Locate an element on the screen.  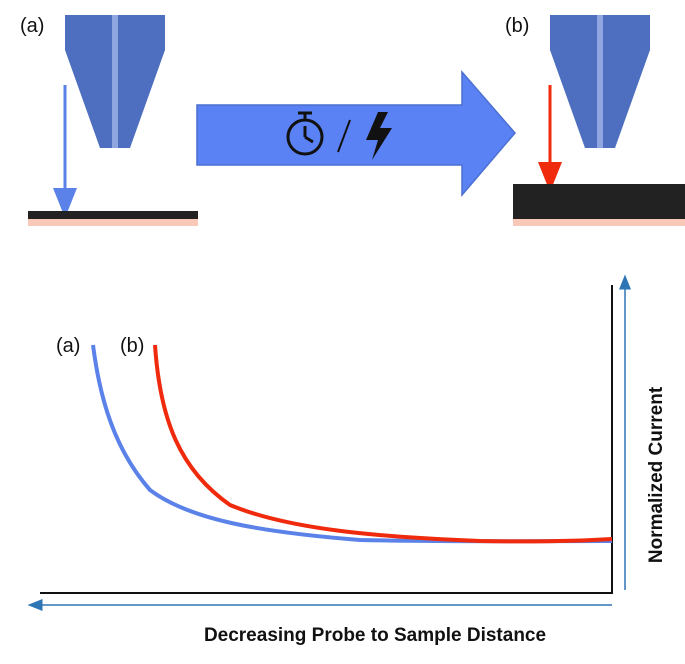
slash is located at coordinates (344, 136).